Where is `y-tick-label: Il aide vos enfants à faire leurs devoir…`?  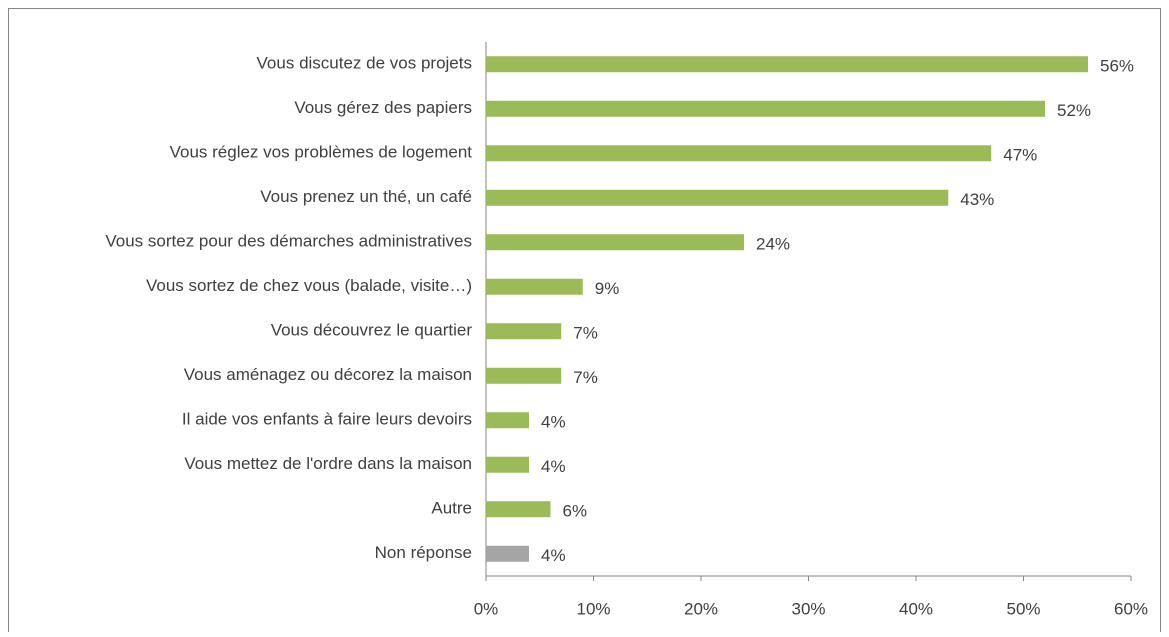 y-tick-label: Il aide vos enfants à faire leurs devoir… is located at coordinates (327, 419).